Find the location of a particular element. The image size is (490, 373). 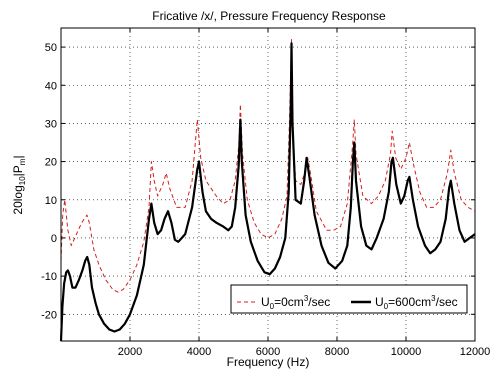

y-label-mid: |P is located at coordinates (18, 170).